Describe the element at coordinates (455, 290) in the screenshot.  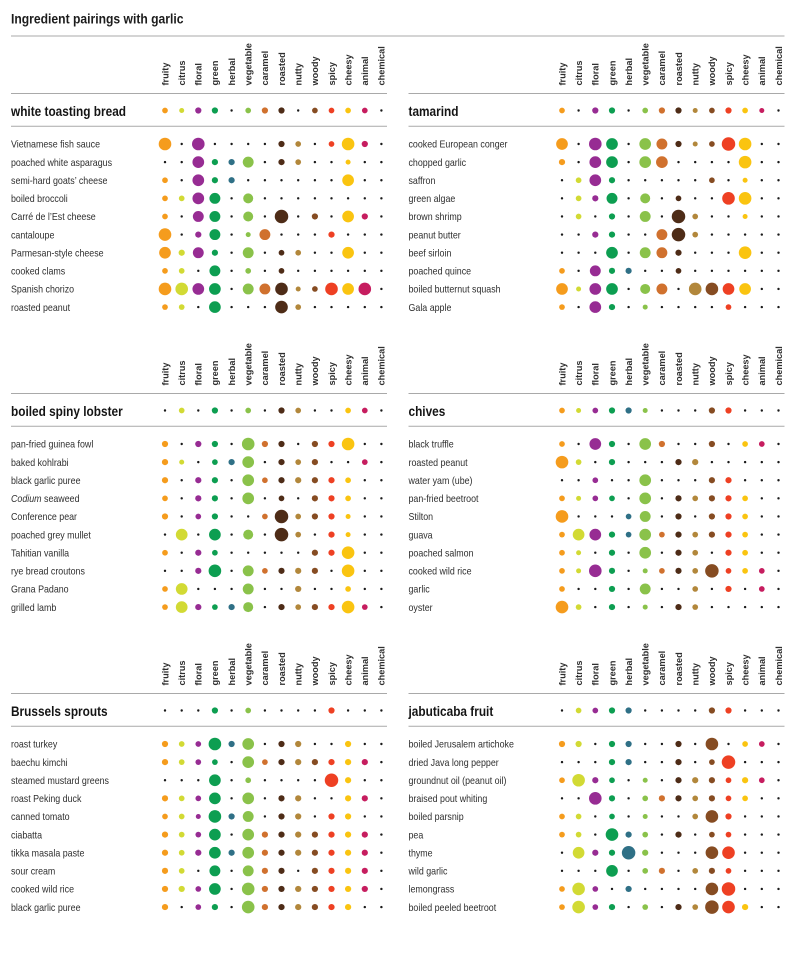
I see `svg-text: boiled butternut squash` at that location.